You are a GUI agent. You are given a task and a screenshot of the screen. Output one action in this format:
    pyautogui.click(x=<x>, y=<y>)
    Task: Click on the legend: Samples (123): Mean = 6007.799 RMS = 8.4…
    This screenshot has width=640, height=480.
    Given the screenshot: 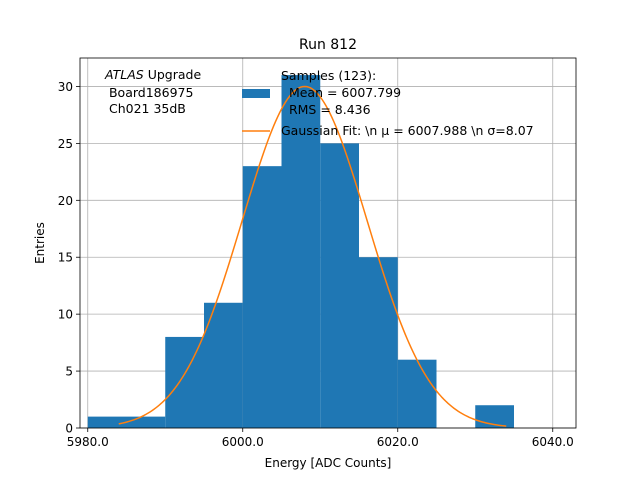 What is the action you would take?
    pyautogui.click(x=388, y=103)
    